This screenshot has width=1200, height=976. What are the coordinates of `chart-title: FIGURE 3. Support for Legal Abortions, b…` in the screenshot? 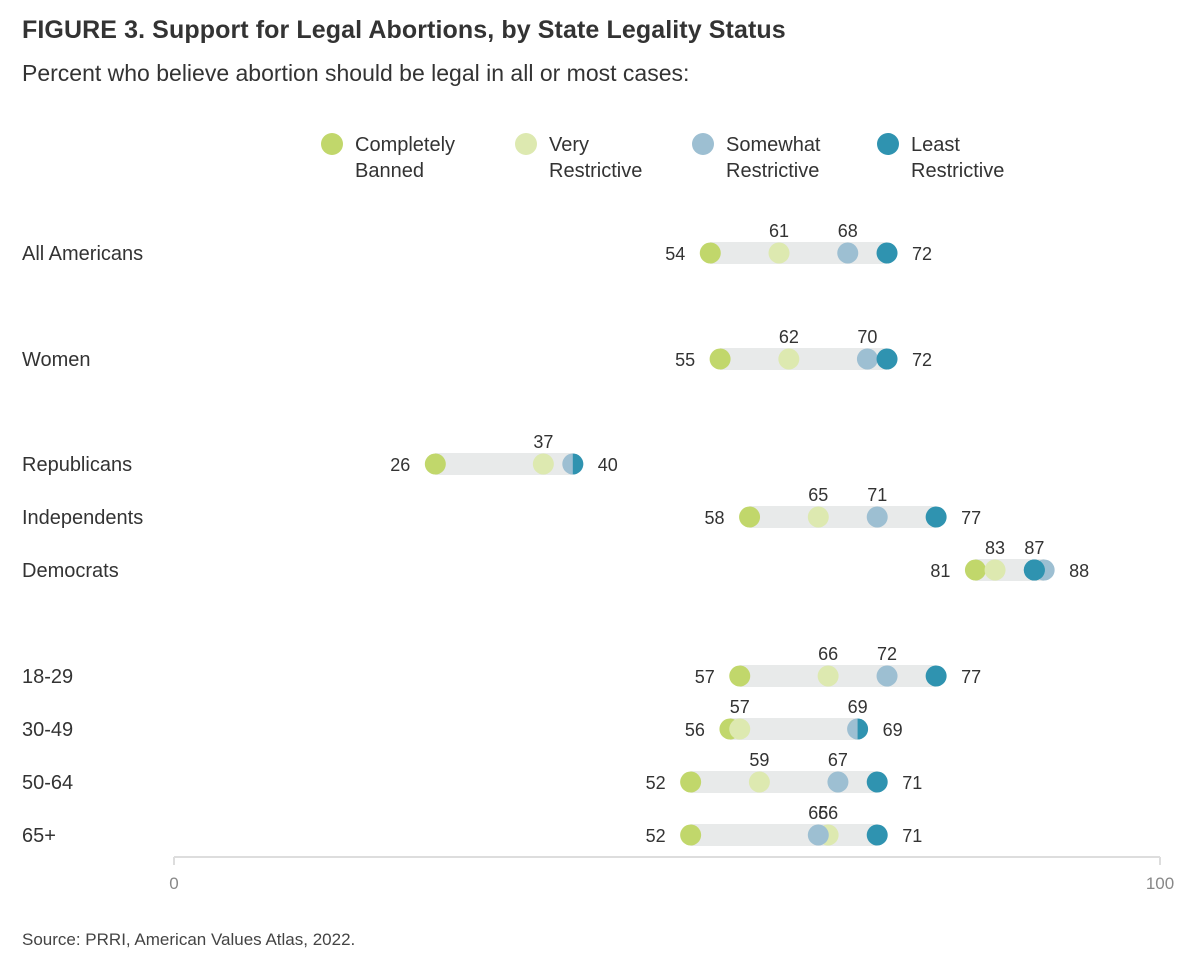 It's located at (404, 30).